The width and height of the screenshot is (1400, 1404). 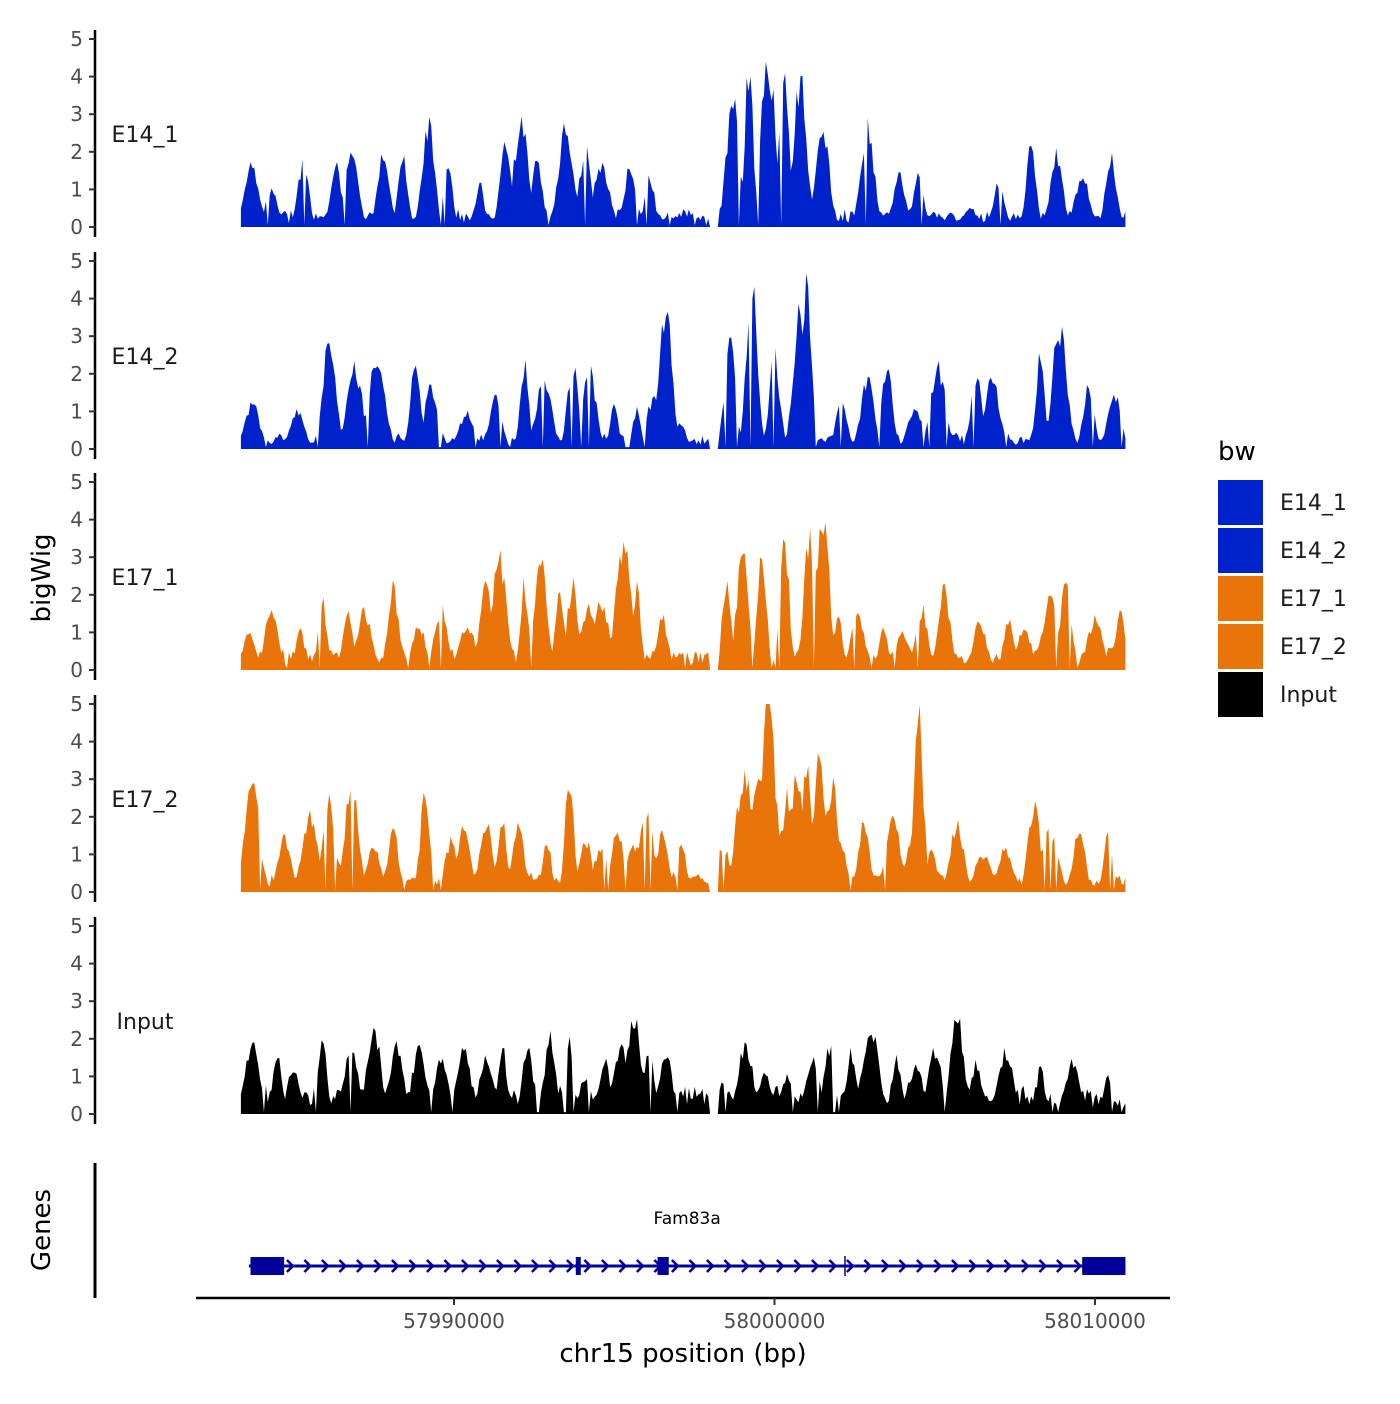 I want to click on legend: bw E14_1 E14_2 E17_1 E17_2 Input, so click(x=1282, y=577).